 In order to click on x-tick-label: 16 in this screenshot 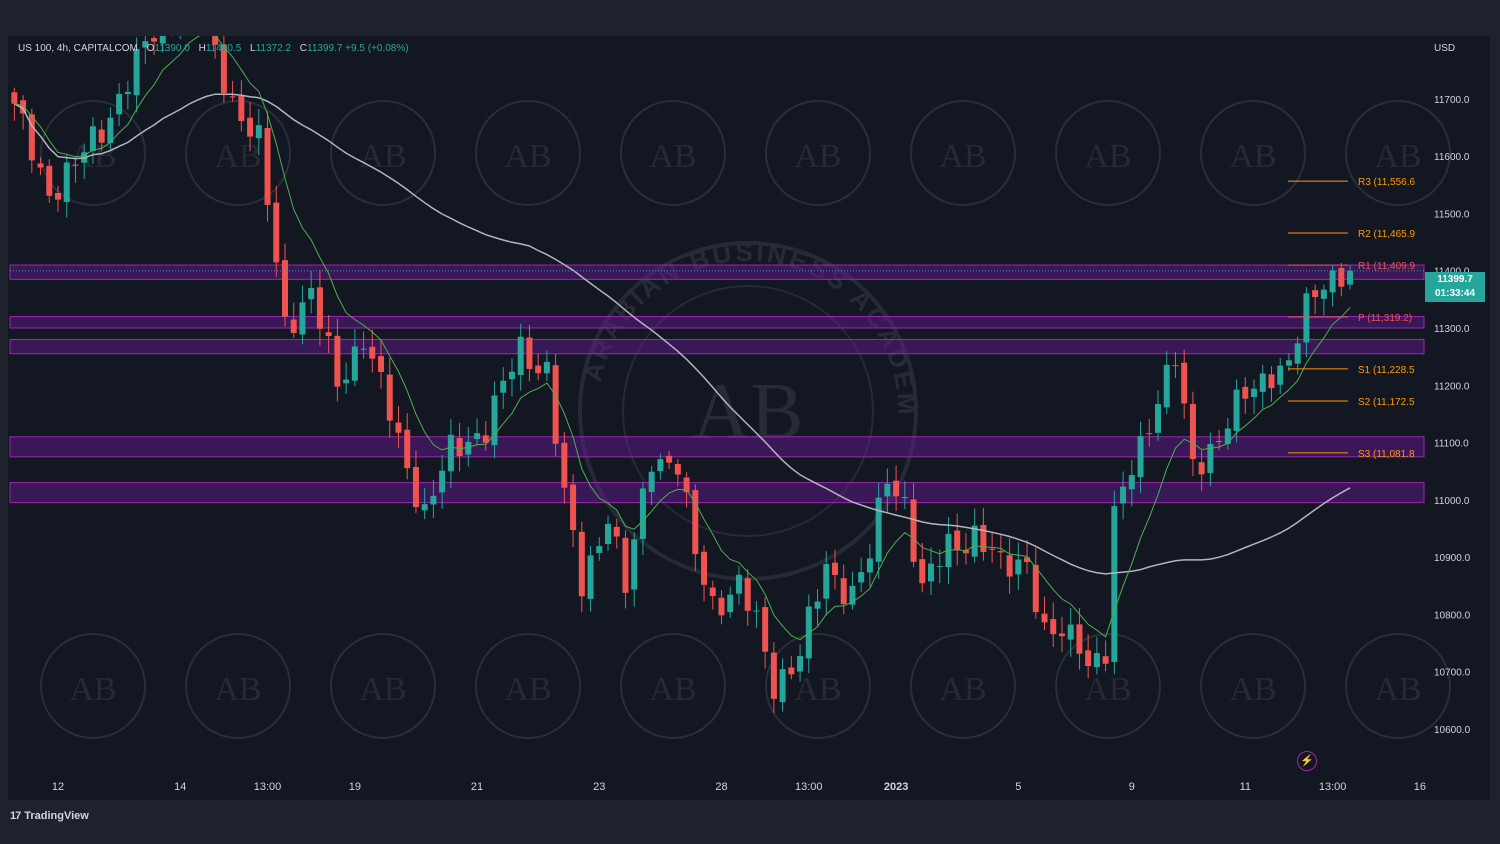, I will do `click(1420, 787)`.